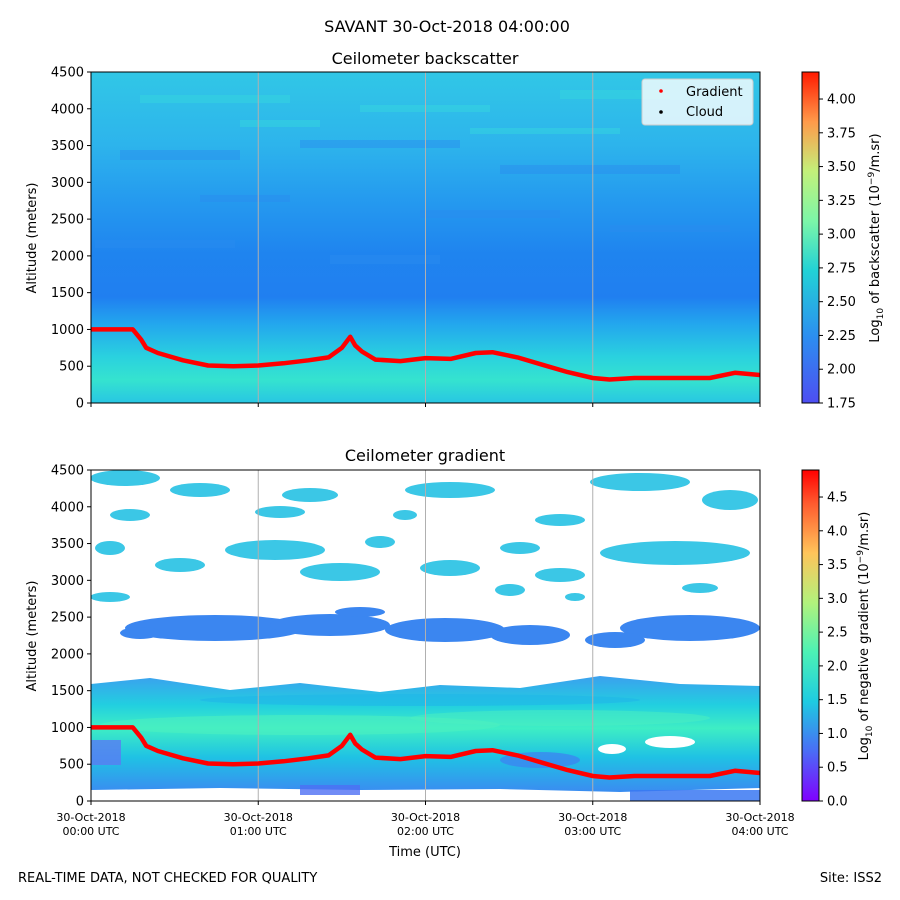  Describe the element at coordinates (876, 237) in the screenshot. I see `backscatter-colorbar-label: Log10 of backscatter (10−9/m.sr)` at that location.